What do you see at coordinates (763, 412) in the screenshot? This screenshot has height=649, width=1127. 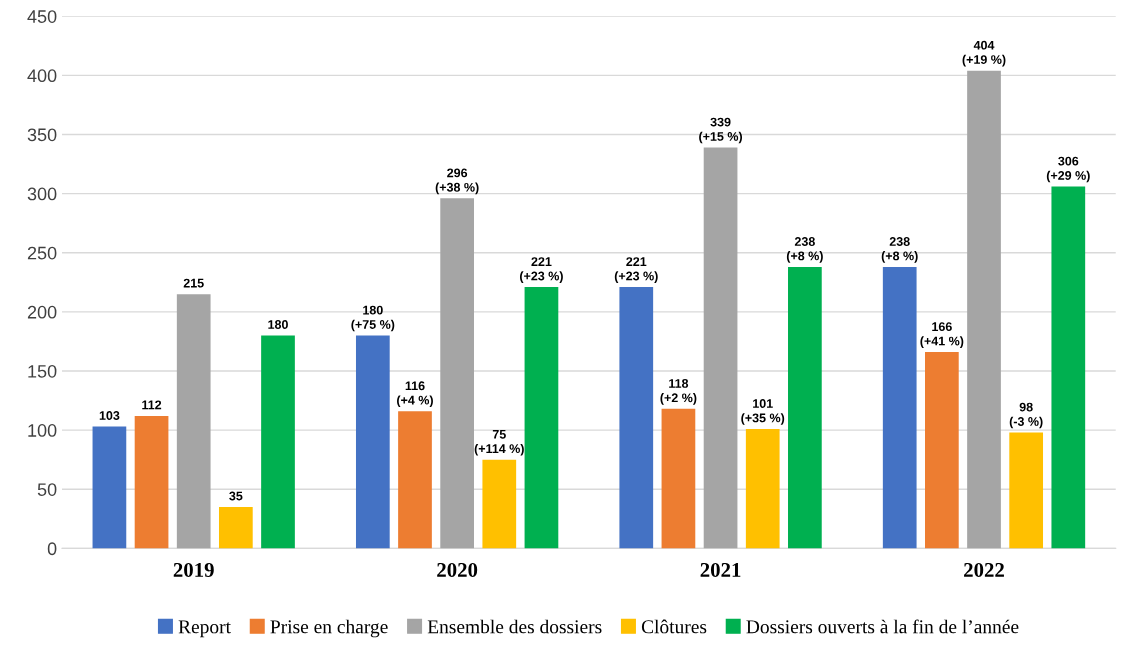 I see `data-label: 101 (+35 %)` at bounding box center [763, 412].